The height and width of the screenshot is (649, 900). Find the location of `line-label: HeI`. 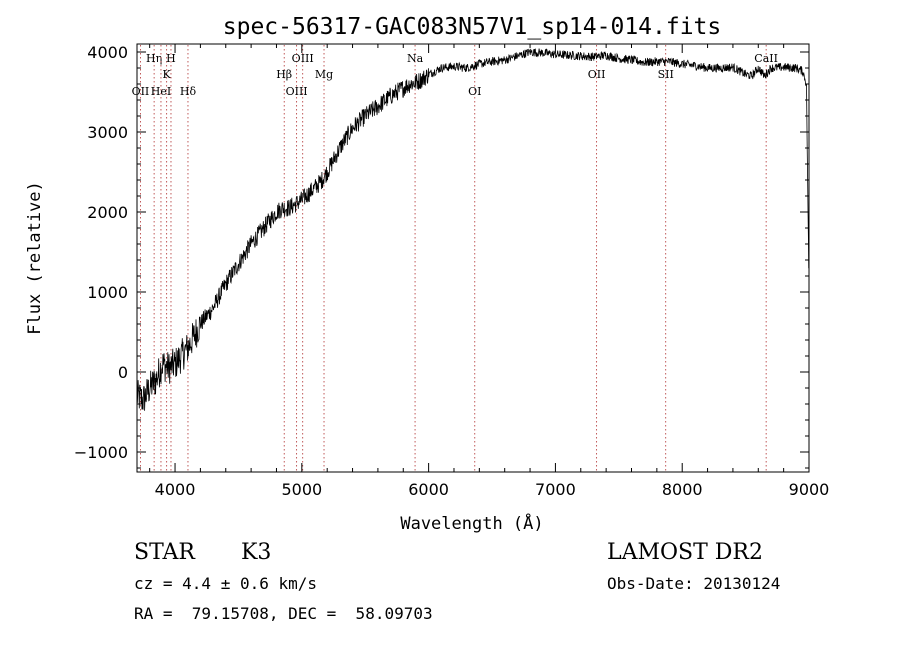

line-label: HeI is located at coordinates (161, 91).